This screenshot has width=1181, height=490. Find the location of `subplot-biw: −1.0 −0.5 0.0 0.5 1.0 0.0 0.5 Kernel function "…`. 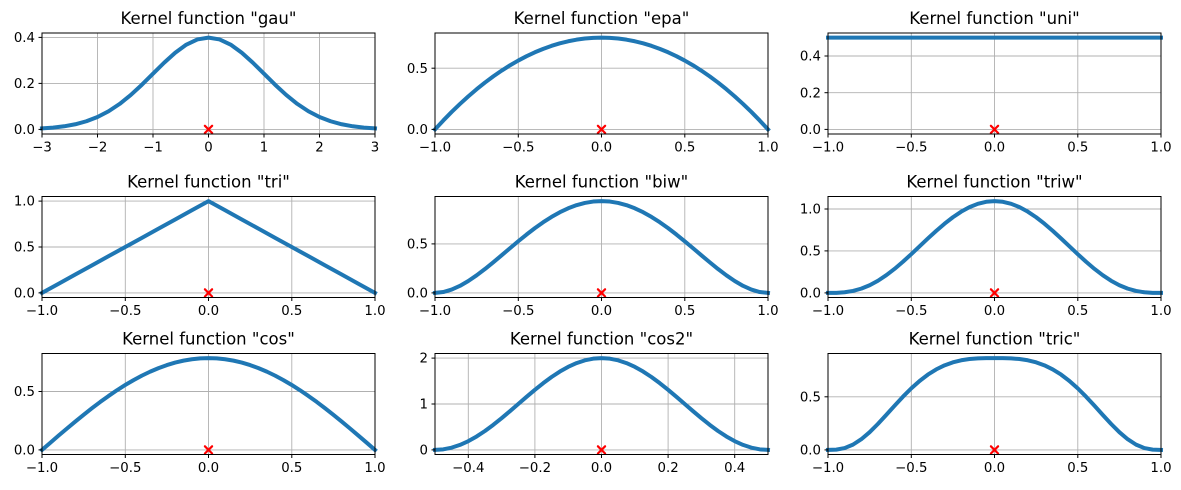

subplot-biw: −1.0 −0.5 0.0 0.5 1.0 0.0 0.5 Kernel function "… is located at coordinates (593, 246).